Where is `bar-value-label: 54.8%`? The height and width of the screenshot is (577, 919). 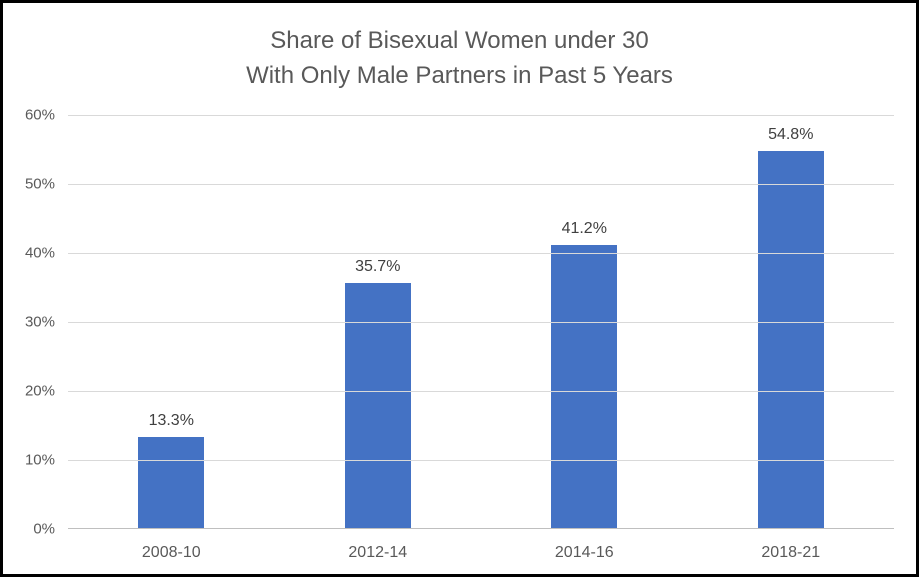 bar-value-label: 54.8% is located at coordinates (791, 134).